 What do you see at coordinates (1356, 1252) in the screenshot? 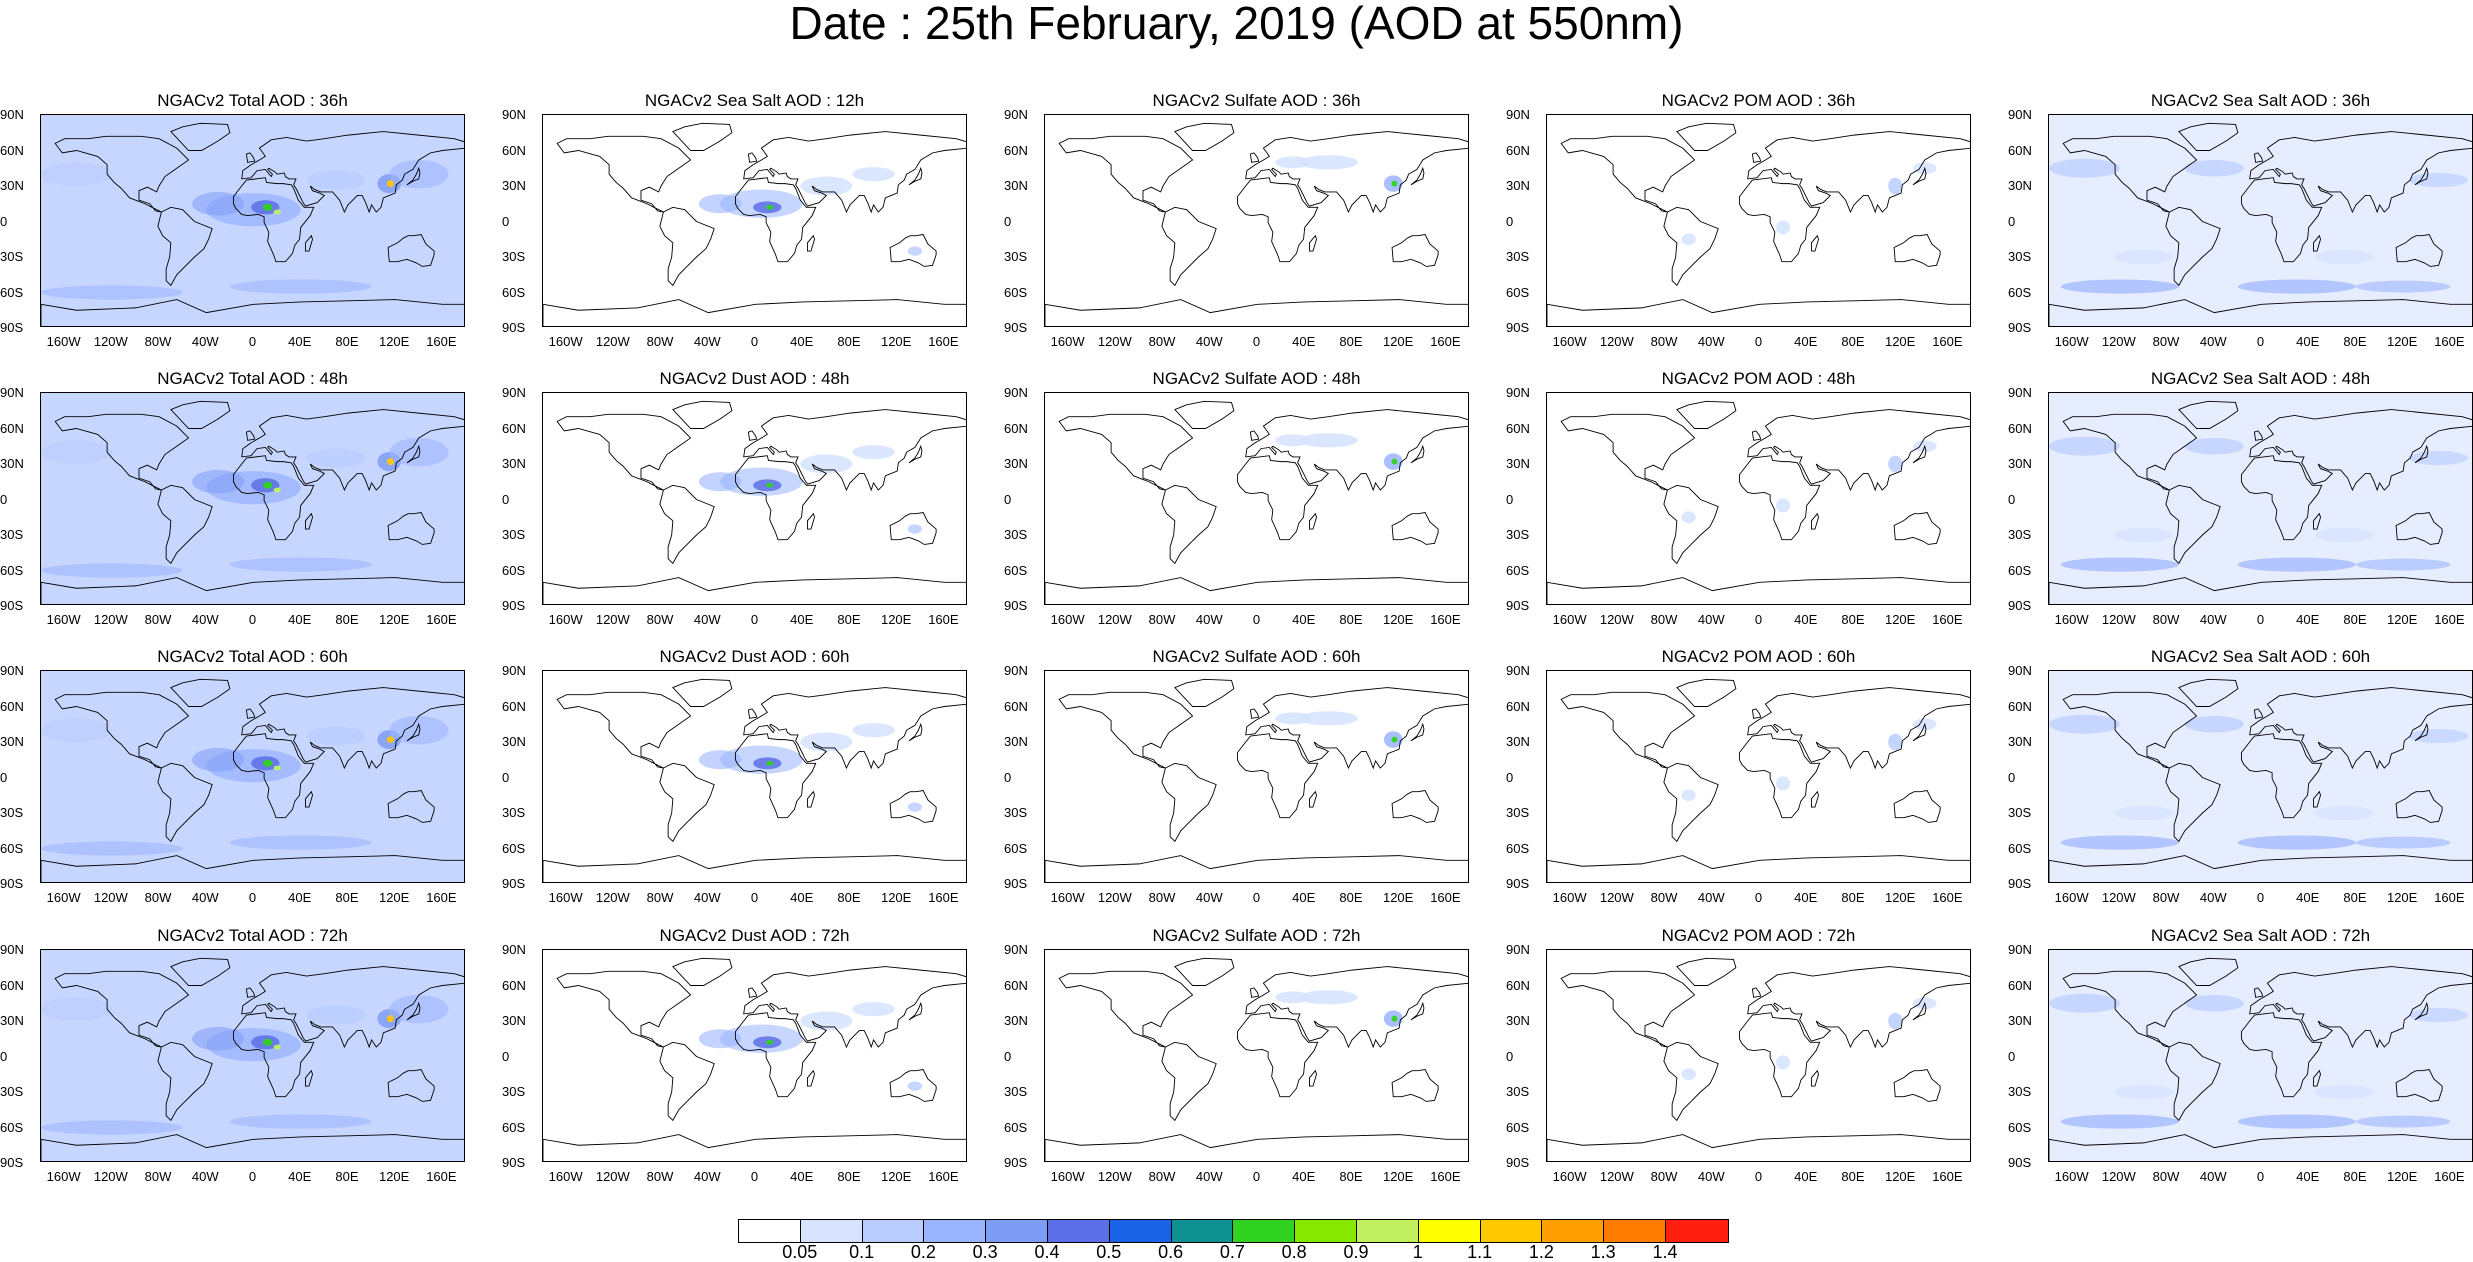
I see `colorbar-label: 0.9` at bounding box center [1356, 1252].